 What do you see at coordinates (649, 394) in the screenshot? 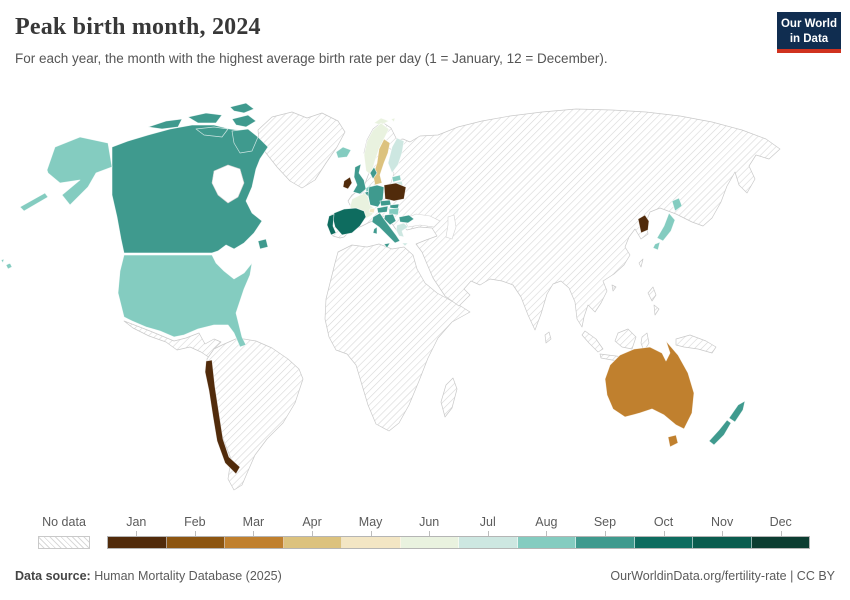
I see `country-australia` at bounding box center [649, 394].